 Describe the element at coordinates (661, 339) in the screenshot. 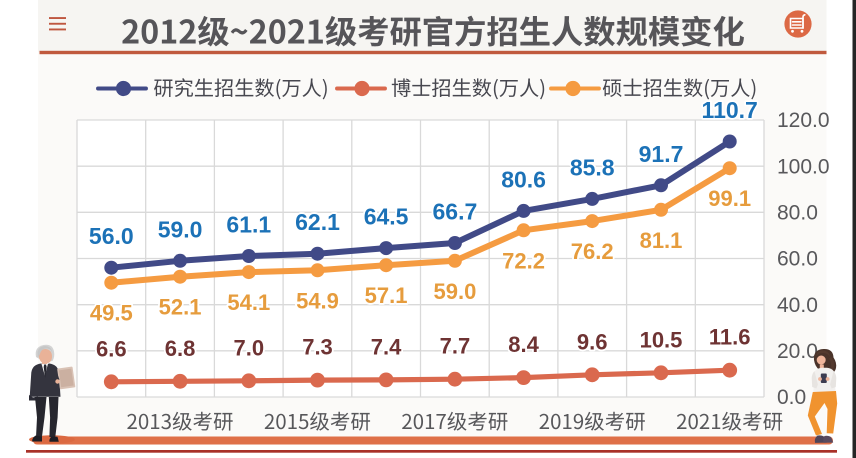

I see `svg-text: 10.5` at that location.